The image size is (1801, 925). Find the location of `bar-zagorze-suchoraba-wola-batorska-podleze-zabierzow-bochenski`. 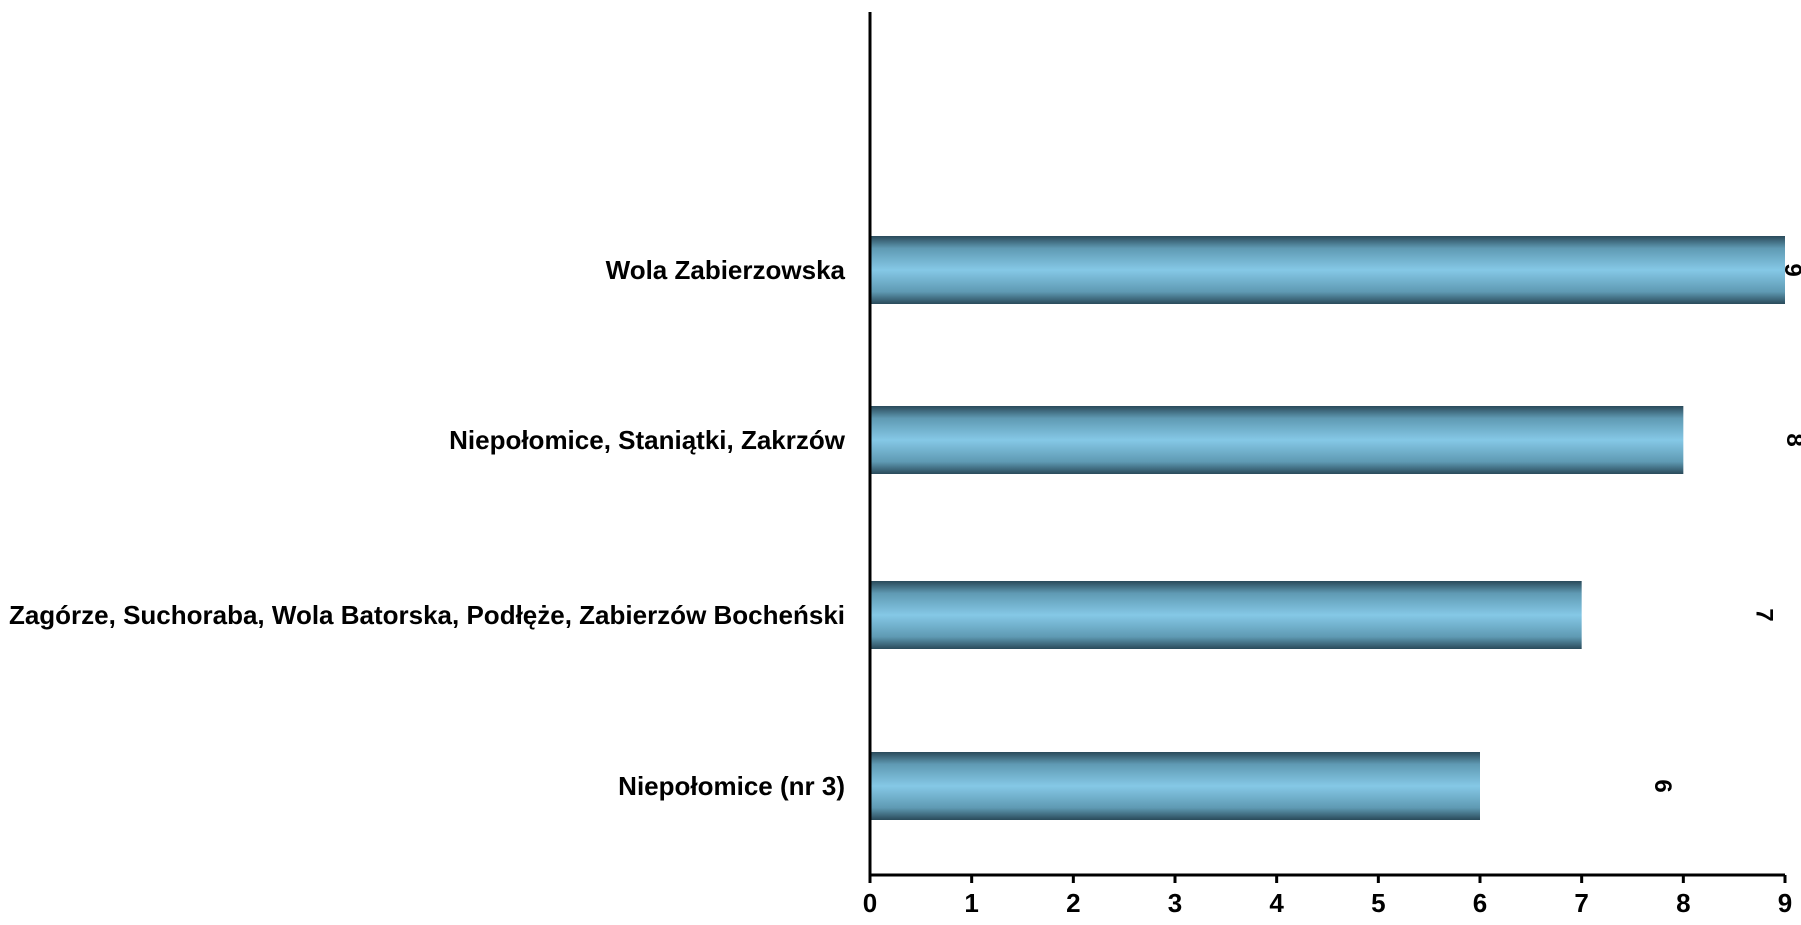

bar-zagorze-suchoraba-wola-batorska-podleze-zabierzow-bochenski is located at coordinates (1226, 615).